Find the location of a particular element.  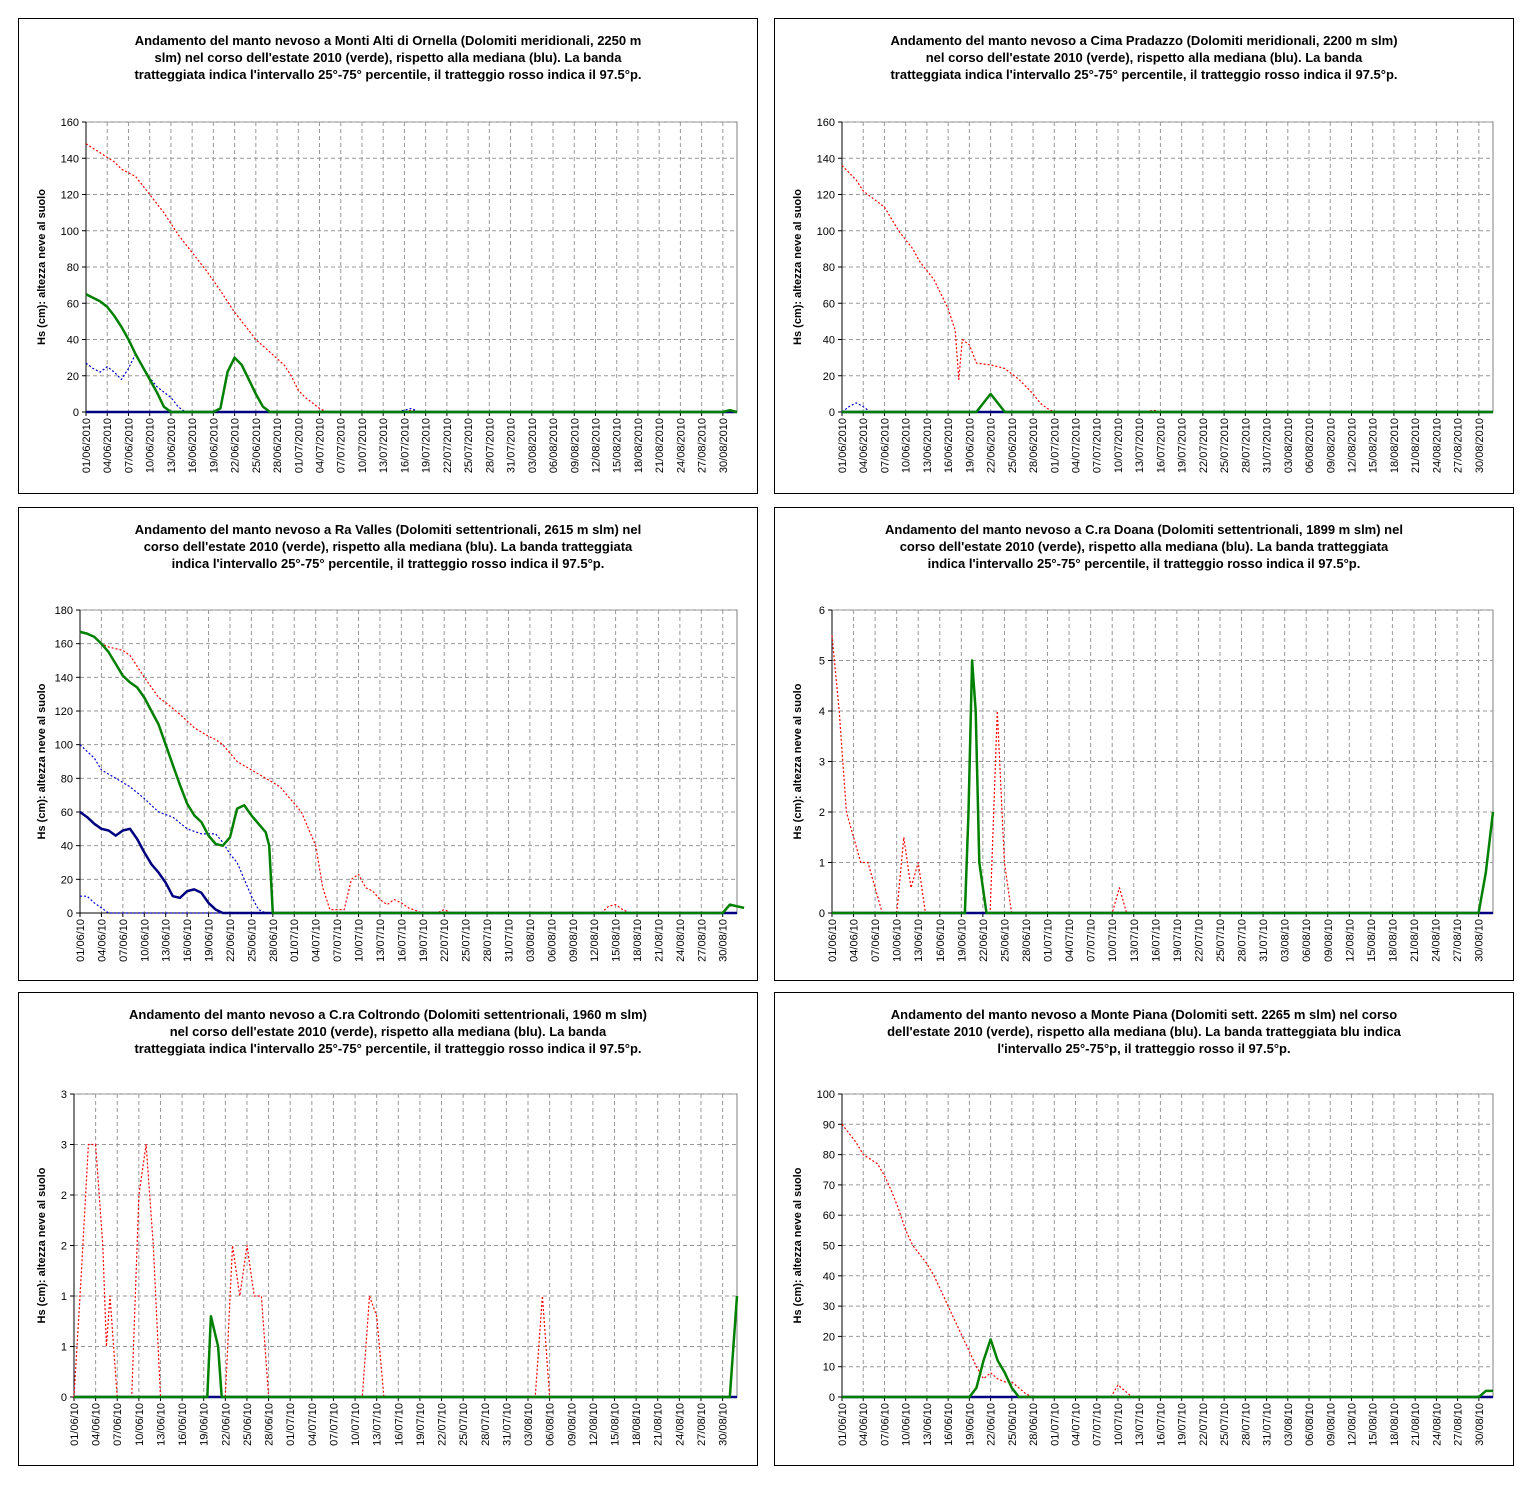

y-tick-label: 140 is located at coordinates (70, 159).